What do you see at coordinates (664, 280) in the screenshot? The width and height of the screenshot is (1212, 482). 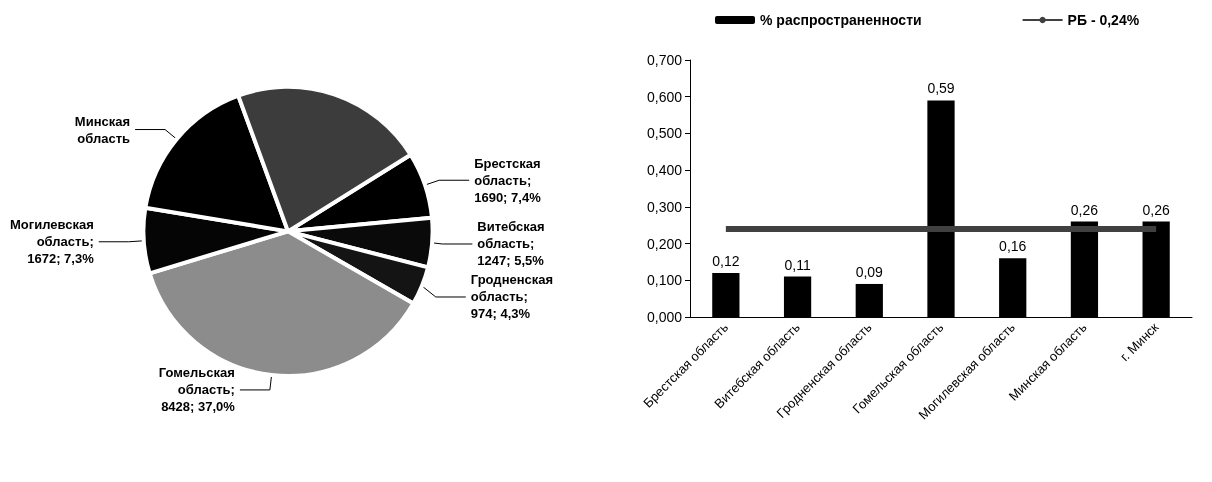 I see `y-tick-label: 0,100` at bounding box center [664, 280].